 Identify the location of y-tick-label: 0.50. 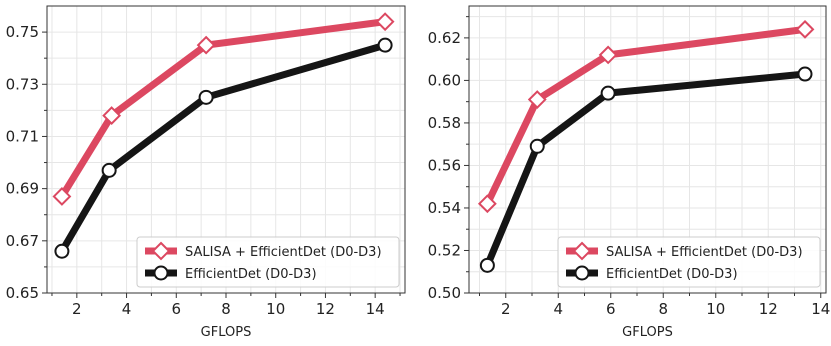
(444, 293).